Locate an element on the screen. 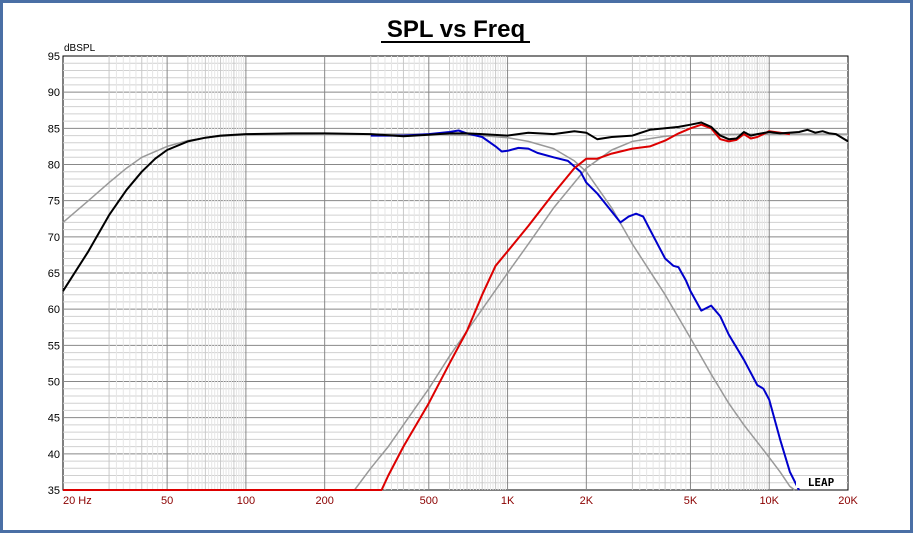 The height and width of the screenshot is (533, 913). leap-logo: LEAP is located at coordinates (821, 482).